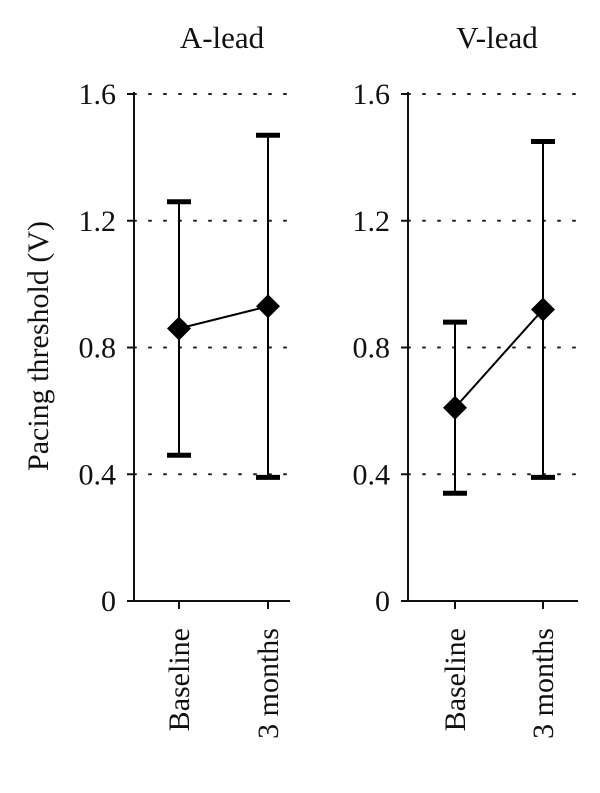 Image resolution: width=600 pixels, height=793 pixels. Describe the element at coordinates (497, 37) in the screenshot. I see `chart-title: V-lead` at that location.